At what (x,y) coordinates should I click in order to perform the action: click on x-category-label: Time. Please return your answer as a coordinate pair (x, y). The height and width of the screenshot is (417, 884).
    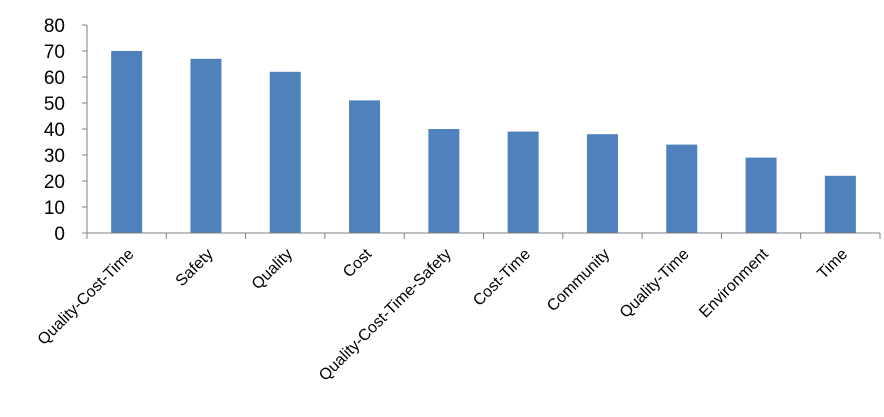
    Looking at the image, I should click on (832, 264).